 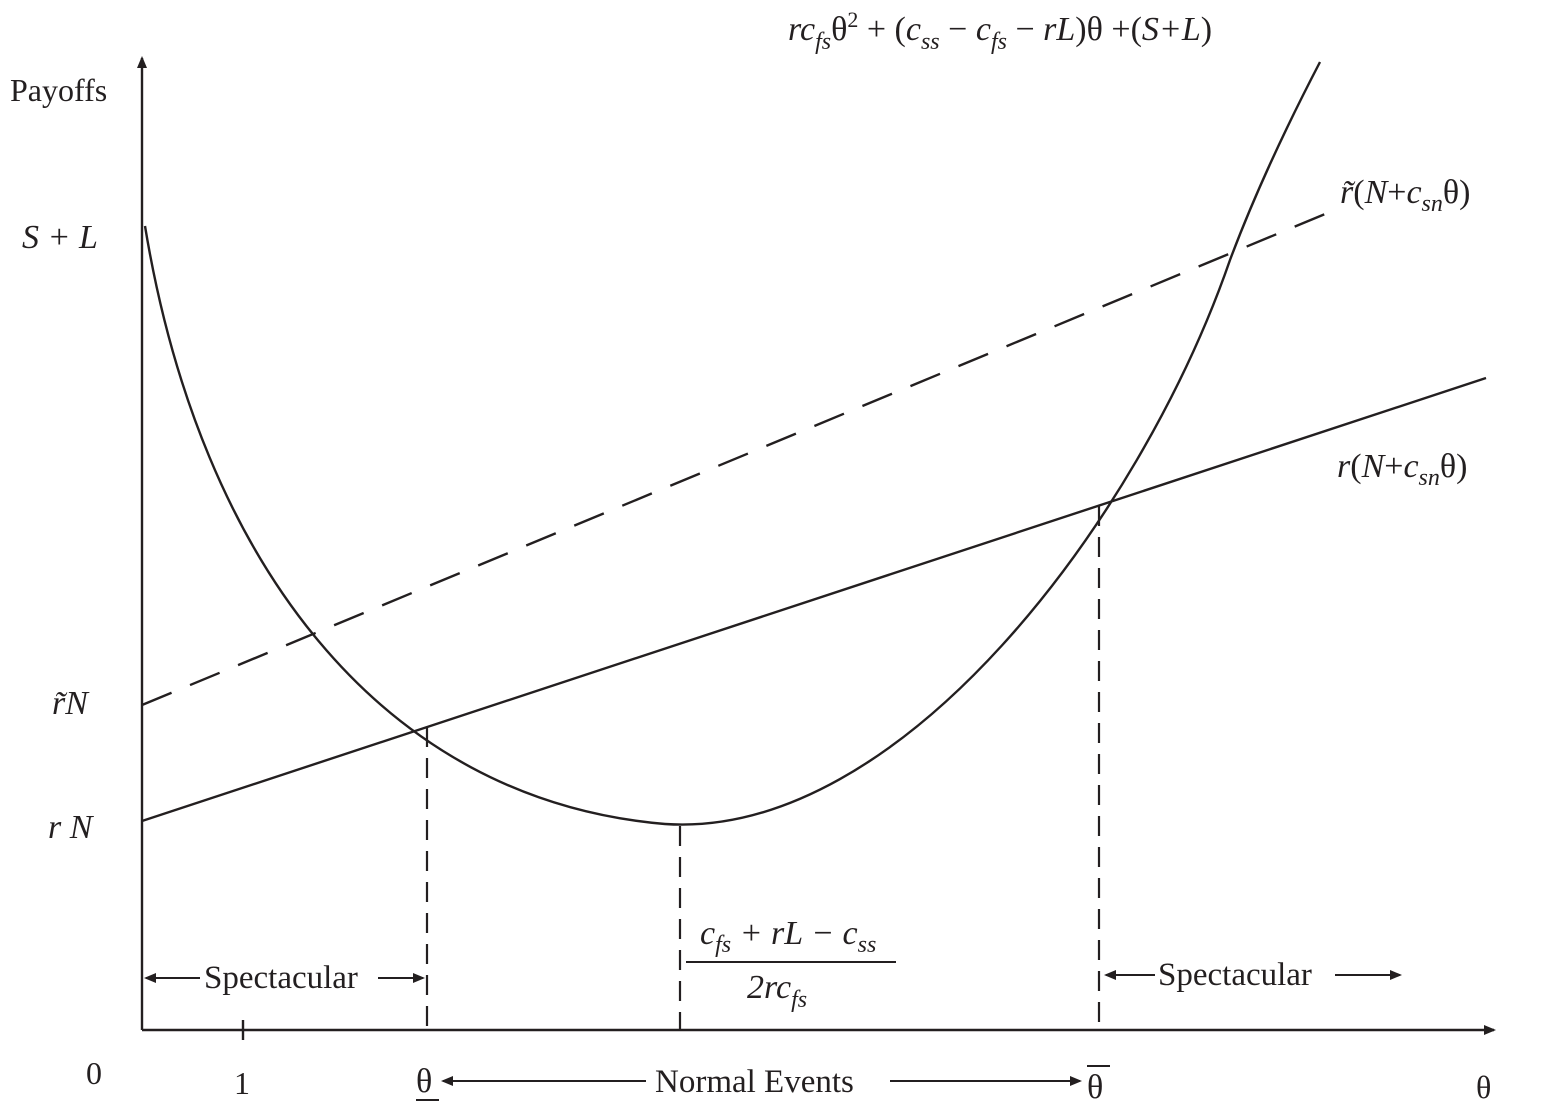 What do you see at coordinates (281, 978) in the screenshot?
I see `left-spectacular-label: Spectacular` at bounding box center [281, 978].